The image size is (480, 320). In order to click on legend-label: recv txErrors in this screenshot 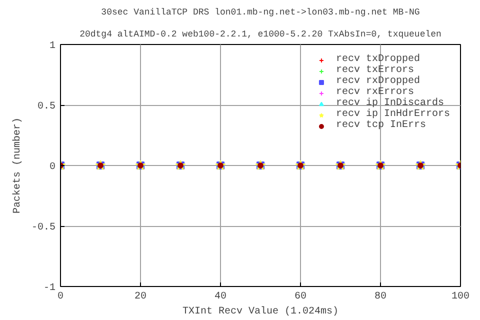, I will do `click(375, 70)`.